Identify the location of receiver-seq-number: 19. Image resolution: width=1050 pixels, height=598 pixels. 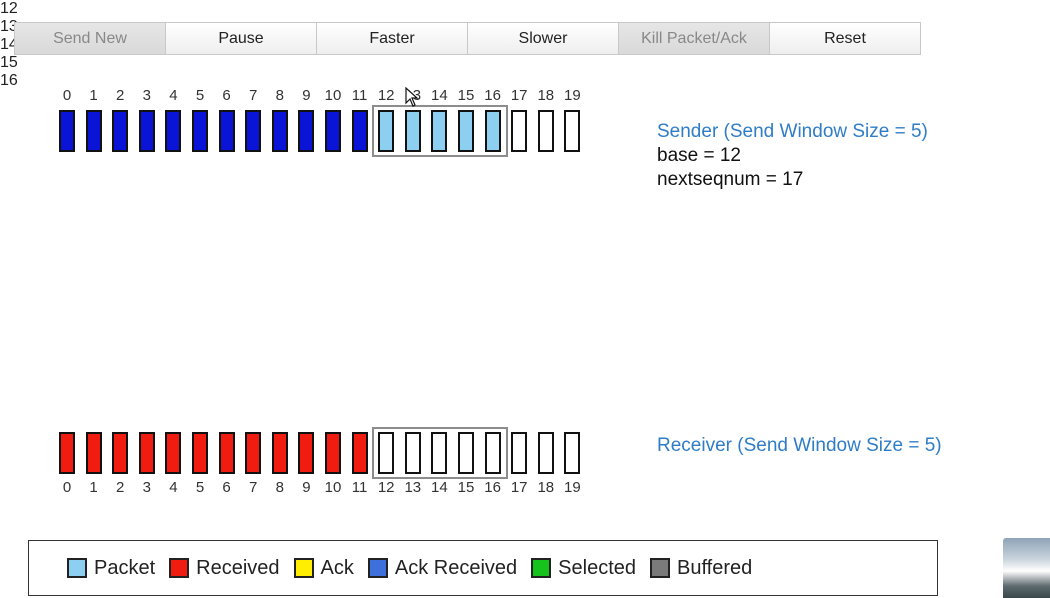
(572, 487).